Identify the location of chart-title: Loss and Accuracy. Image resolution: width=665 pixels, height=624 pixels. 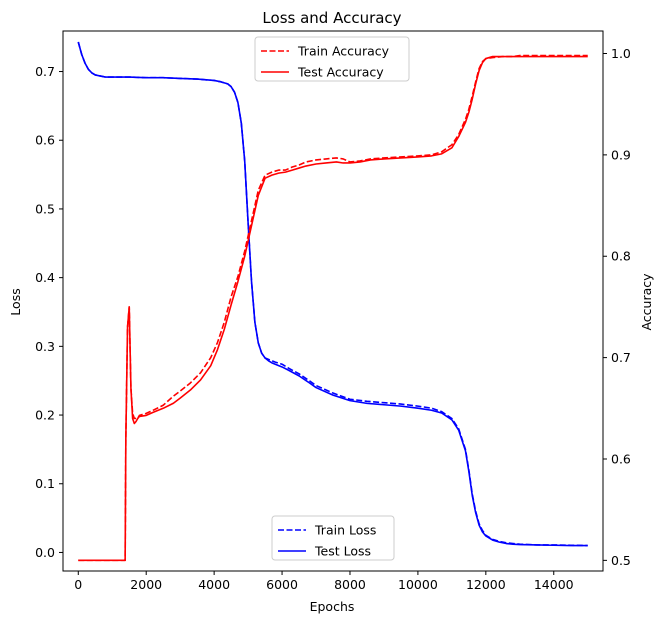
(331, 18).